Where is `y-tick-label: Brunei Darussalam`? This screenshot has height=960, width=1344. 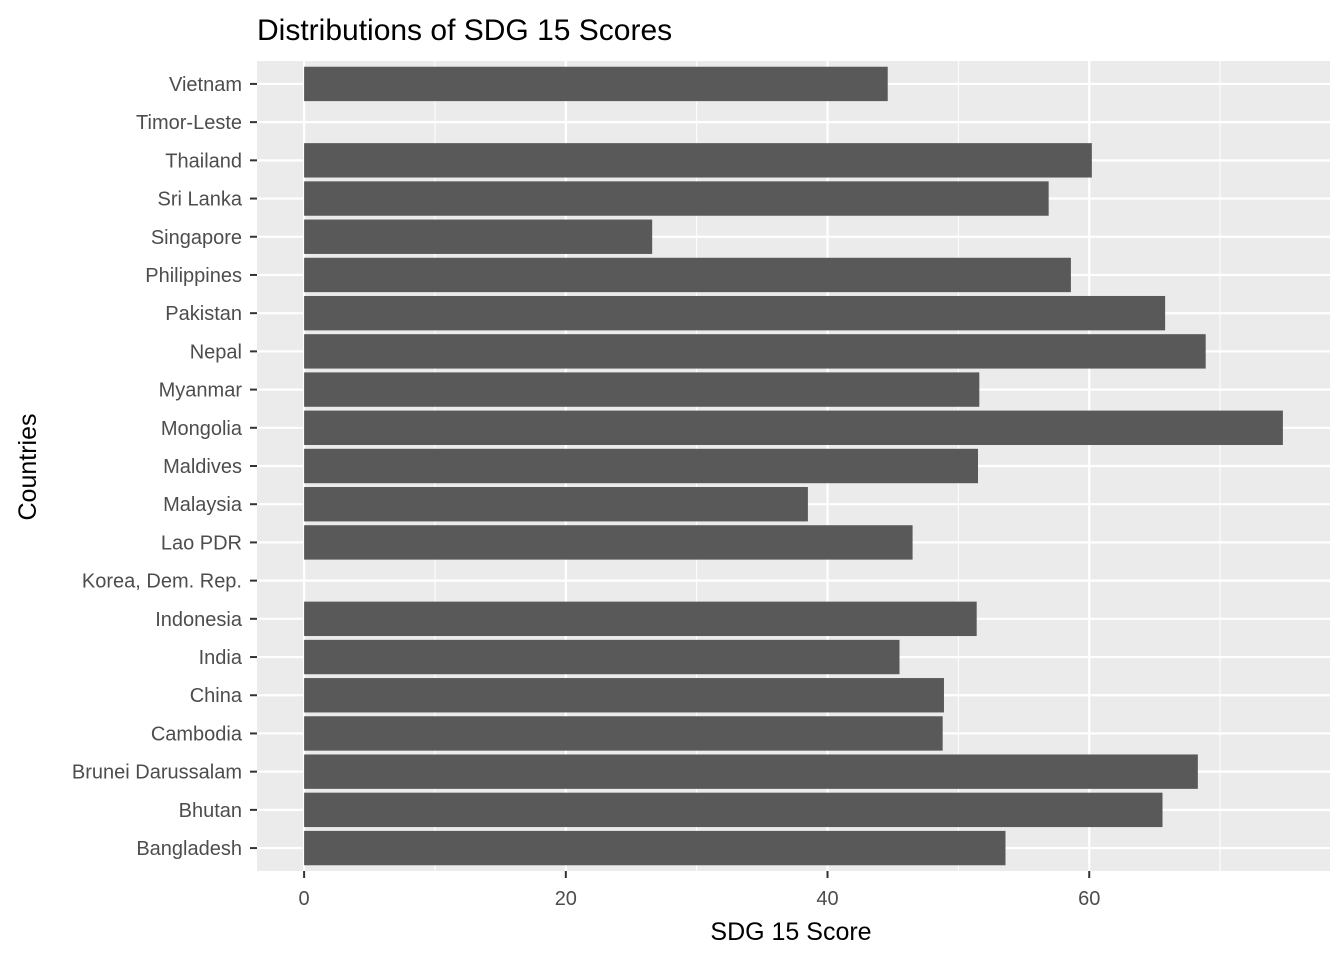
y-tick-label: Brunei Darussalam is located at coordinates (157, 773).